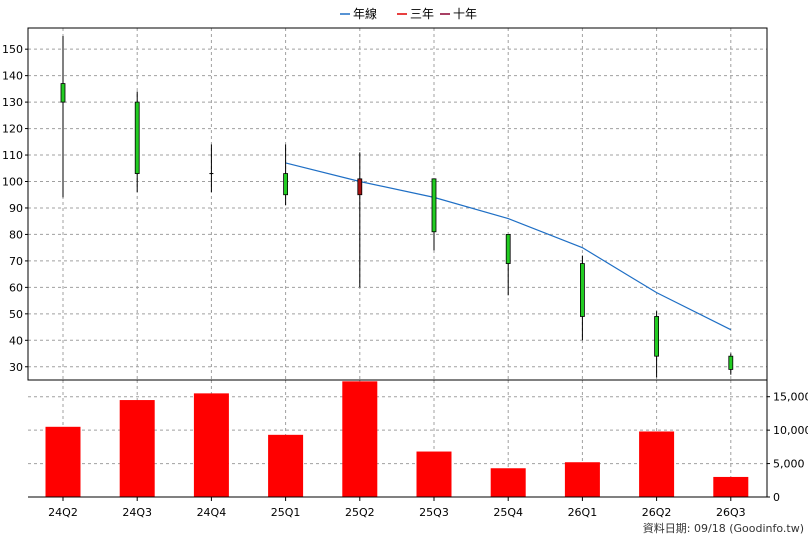 The height and width of the screenshot is (540, 808). Describe the element at coordinates (16, 340) in the screenshot. I see `price-tick-label: 40` at that location.